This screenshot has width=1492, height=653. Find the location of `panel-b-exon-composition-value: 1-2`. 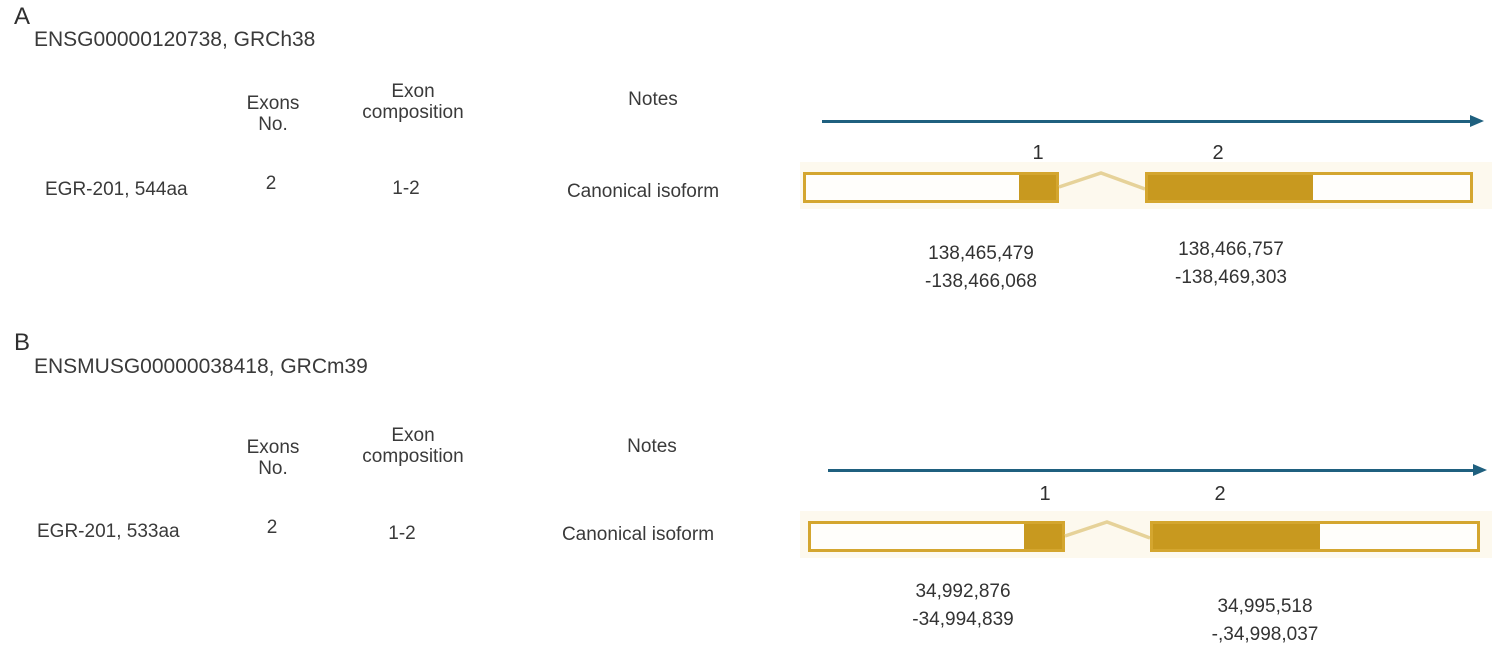

panel-b-exon-composition-value: 1-2 is located at coordinates (402, 533).